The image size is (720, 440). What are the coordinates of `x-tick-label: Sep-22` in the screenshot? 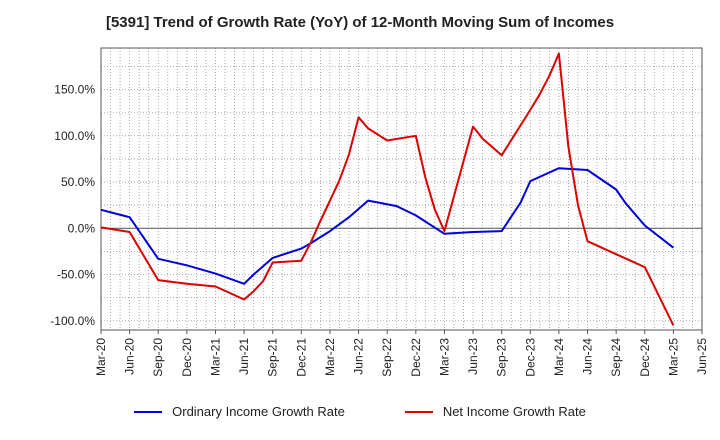 It's located at (387, 357).